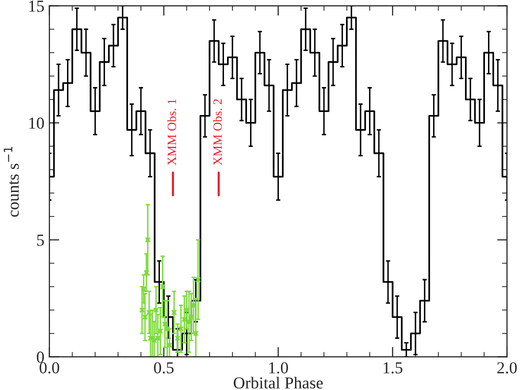  What do you see at coordinates (40, 240) in the screenshot?
I see `y-tick-label: 5` at bounding box center [40, 240].